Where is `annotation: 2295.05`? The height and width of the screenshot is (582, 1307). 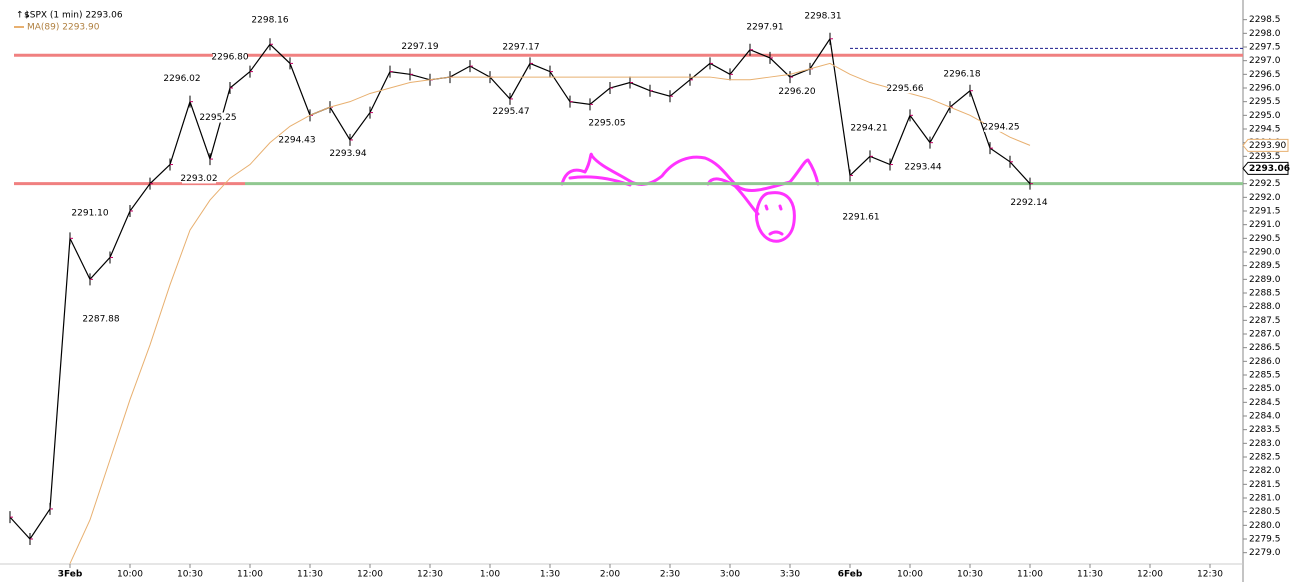
annotation: 2295.05 is located at coordinates (606, 123).